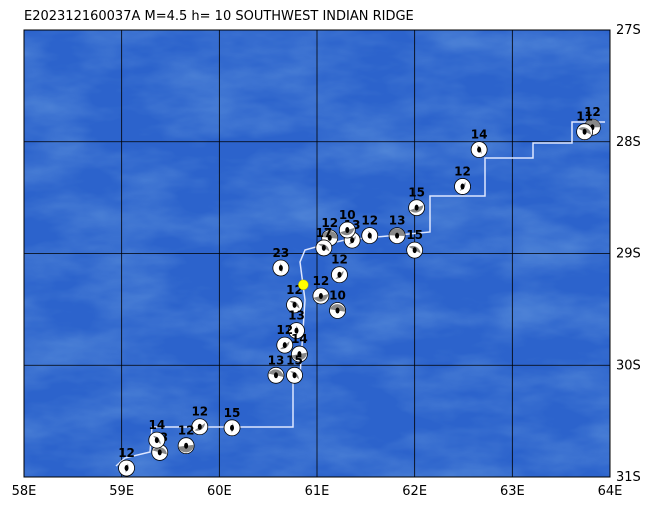 The height and width of the screenshot is (505, 654). I want to click on x-tick-label: 61E, so click(317, 491).